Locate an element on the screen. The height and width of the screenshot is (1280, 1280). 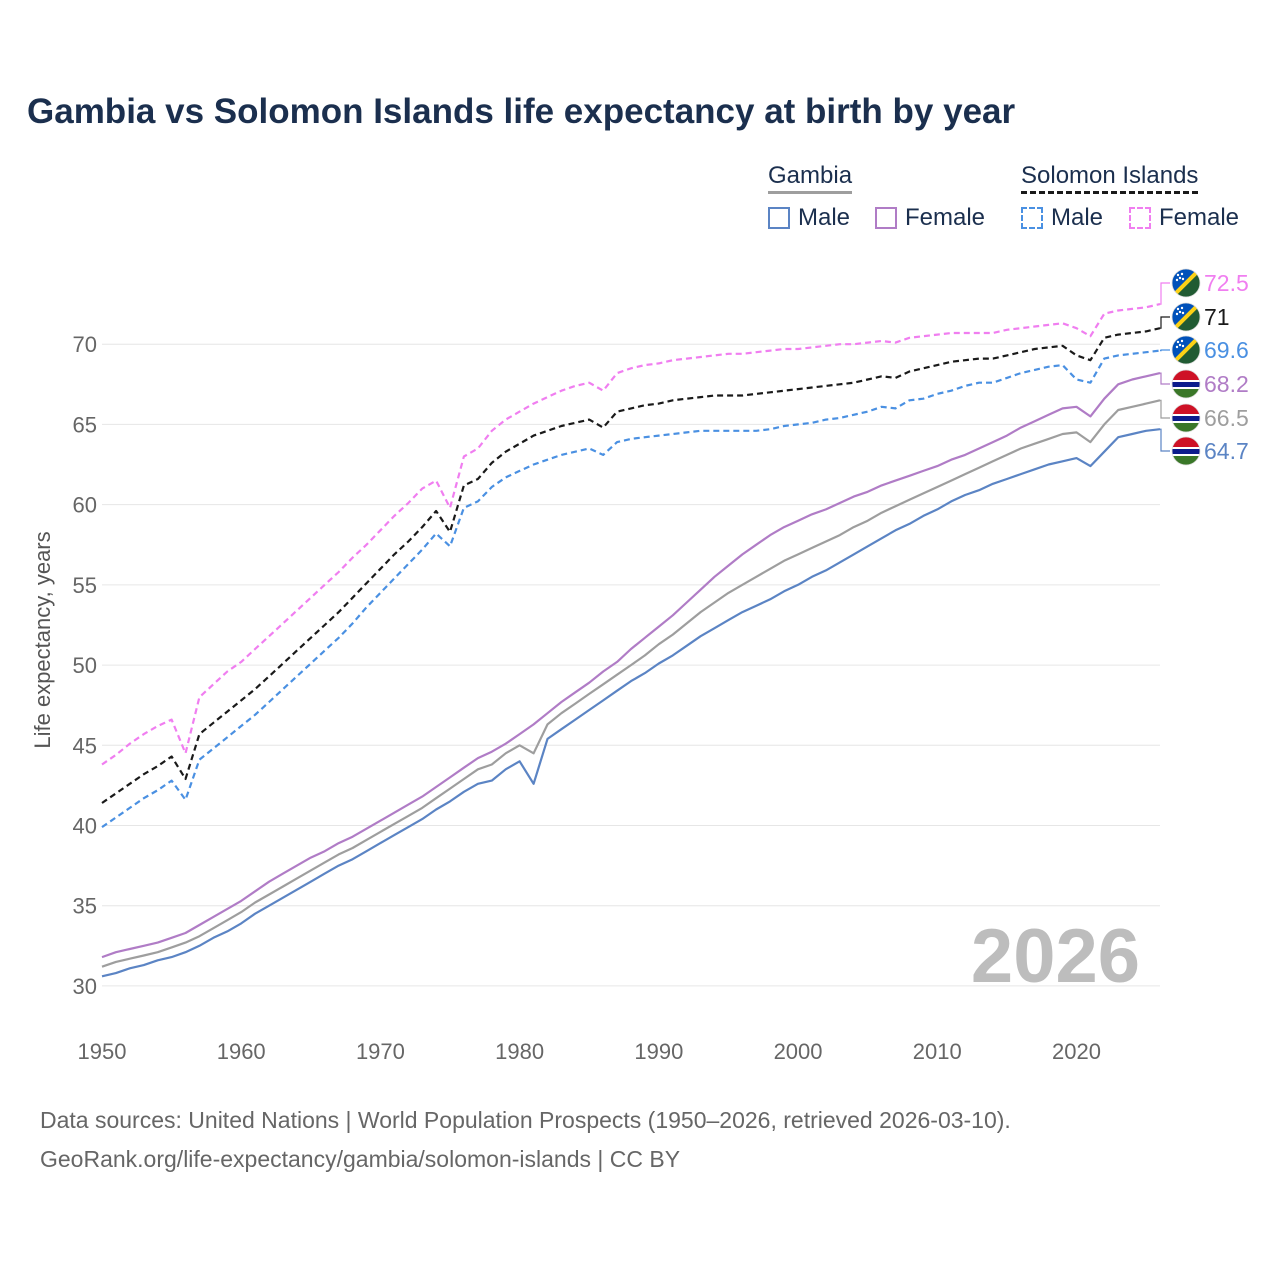
legend-gambia-label: Gambia is located at coordinates (810, 178).